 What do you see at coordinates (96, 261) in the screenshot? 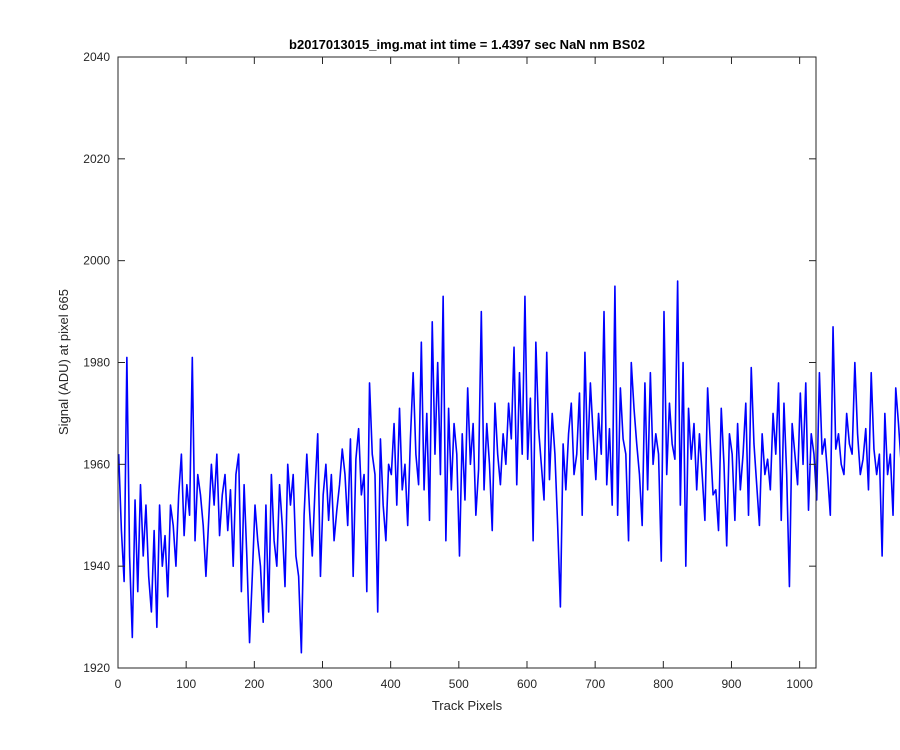
I see `y-tick-label: 2000` at bounding box center [96, 261].